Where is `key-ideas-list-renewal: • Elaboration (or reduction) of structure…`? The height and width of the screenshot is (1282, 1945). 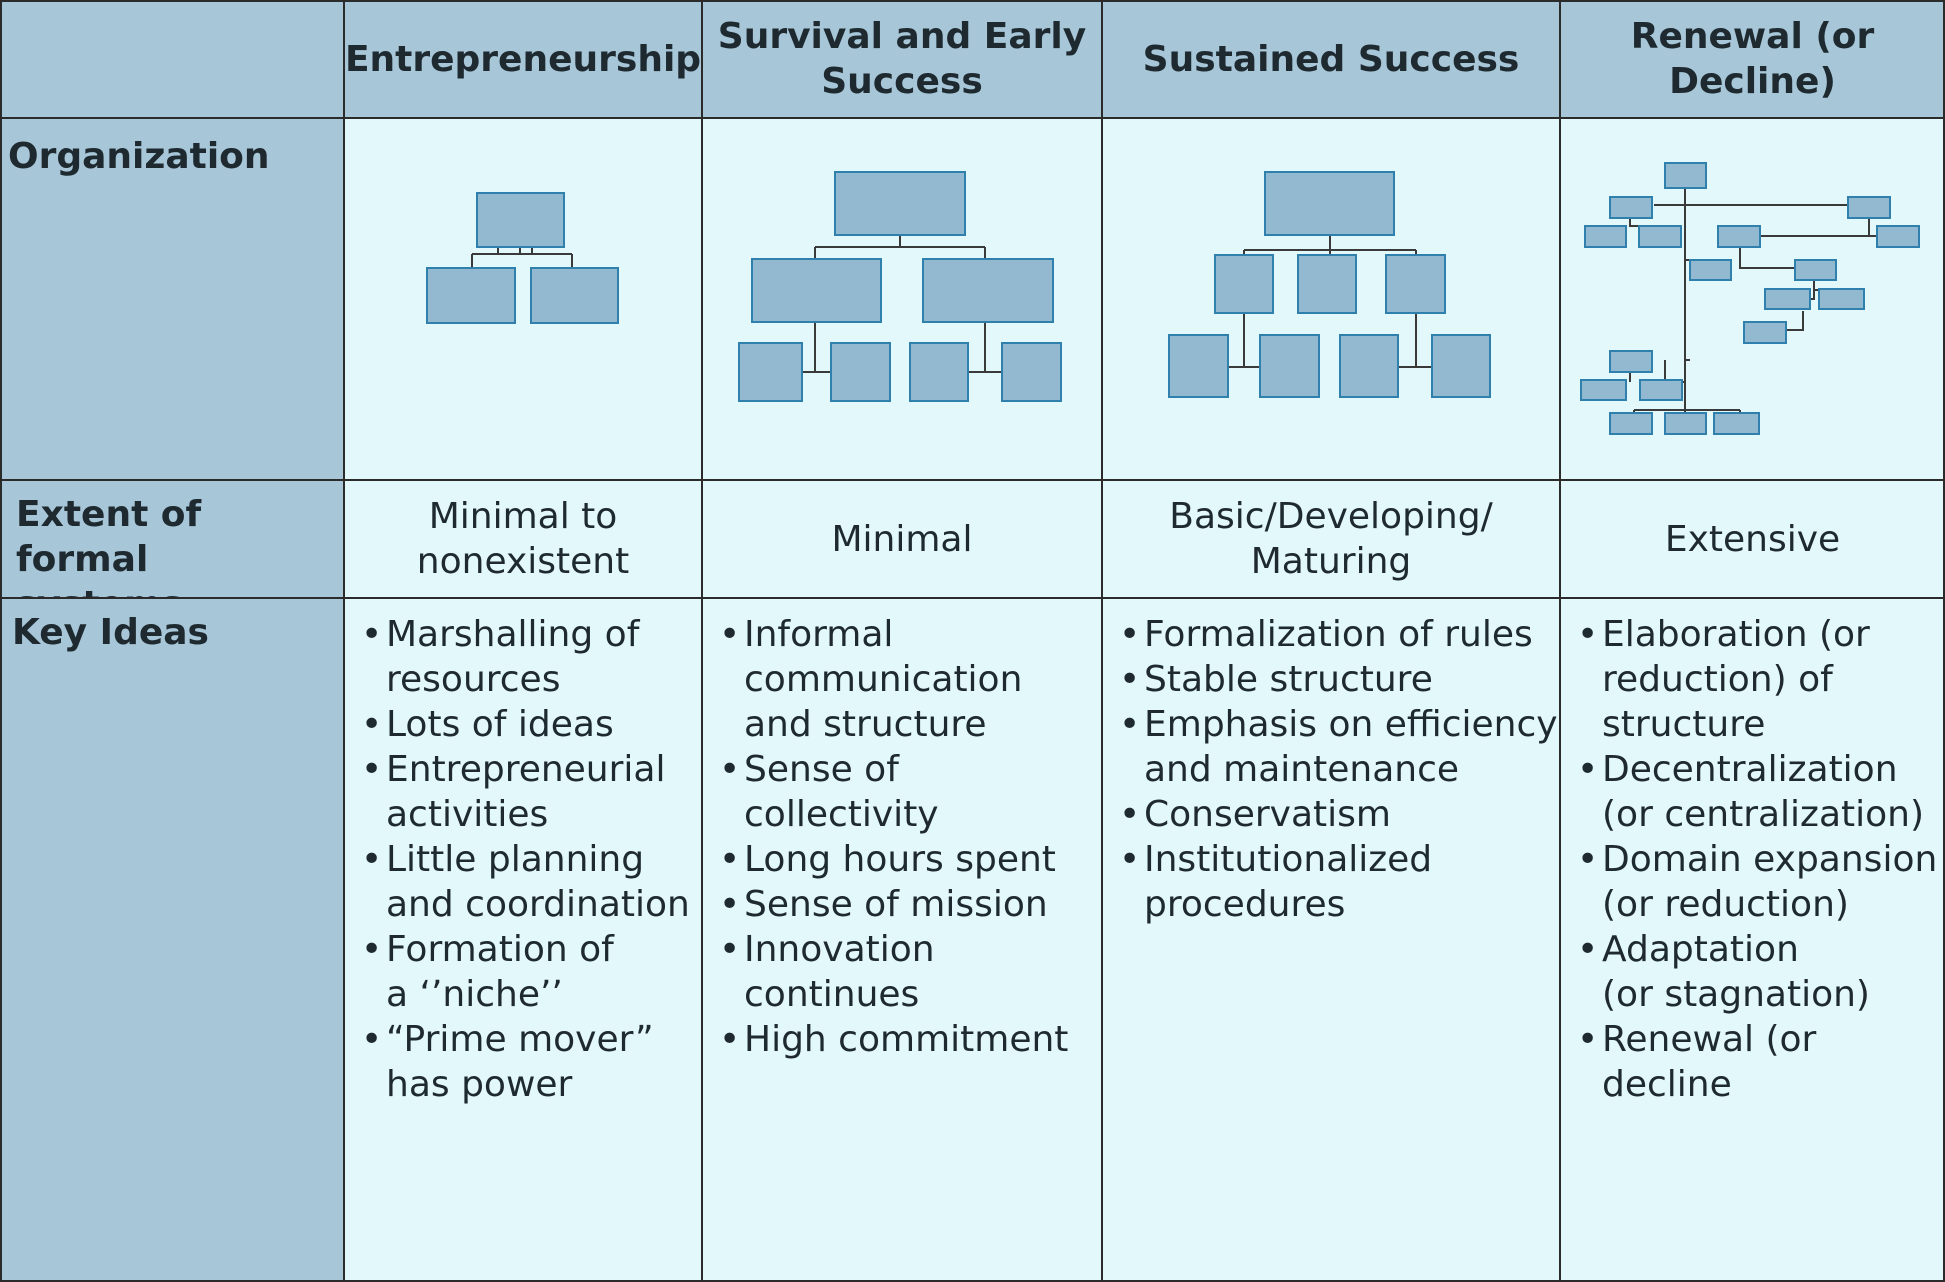 key-ideas-list-renewal: • Elaboration (or reduction) of structure… is located at coordinates (1755, 859).